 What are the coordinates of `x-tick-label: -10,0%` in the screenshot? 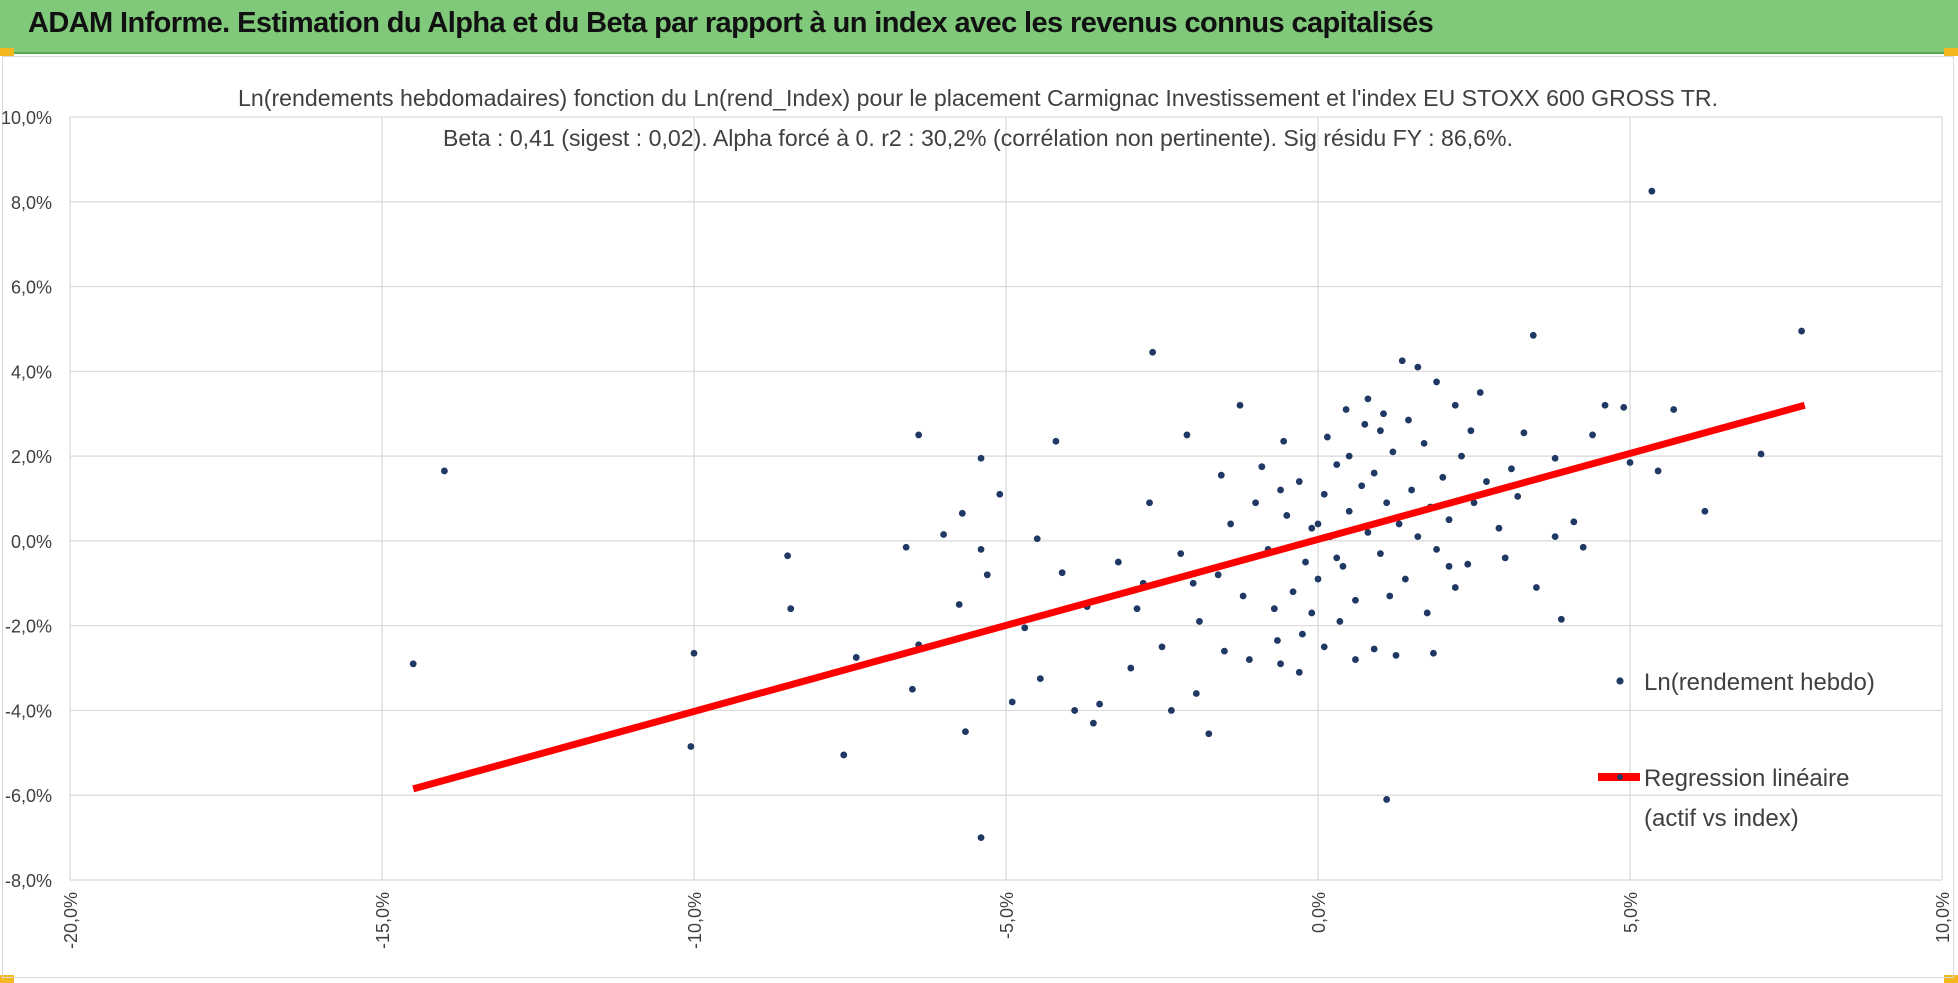 It's located at (695, 920).